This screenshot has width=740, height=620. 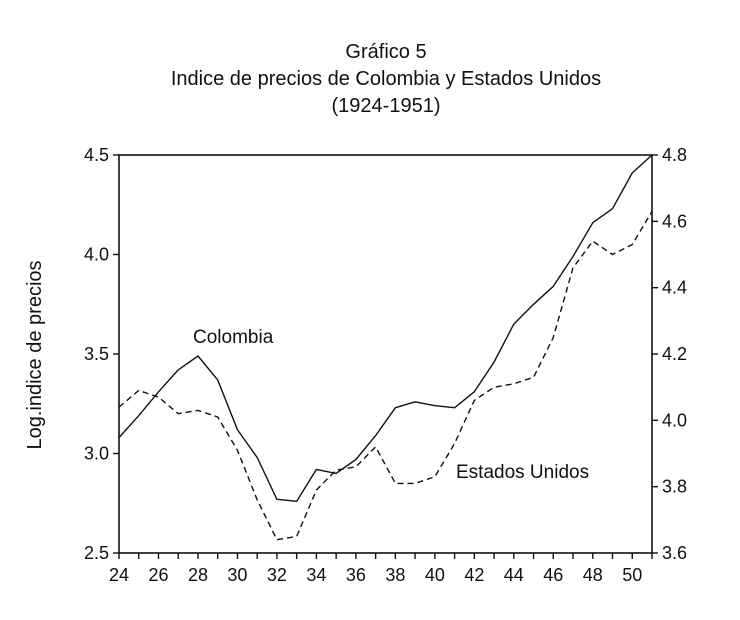 What do you see at coordinates (674, 553) in the screenshot?
I see `right-tick-label: 3.6` at bounding box center [674, 553].